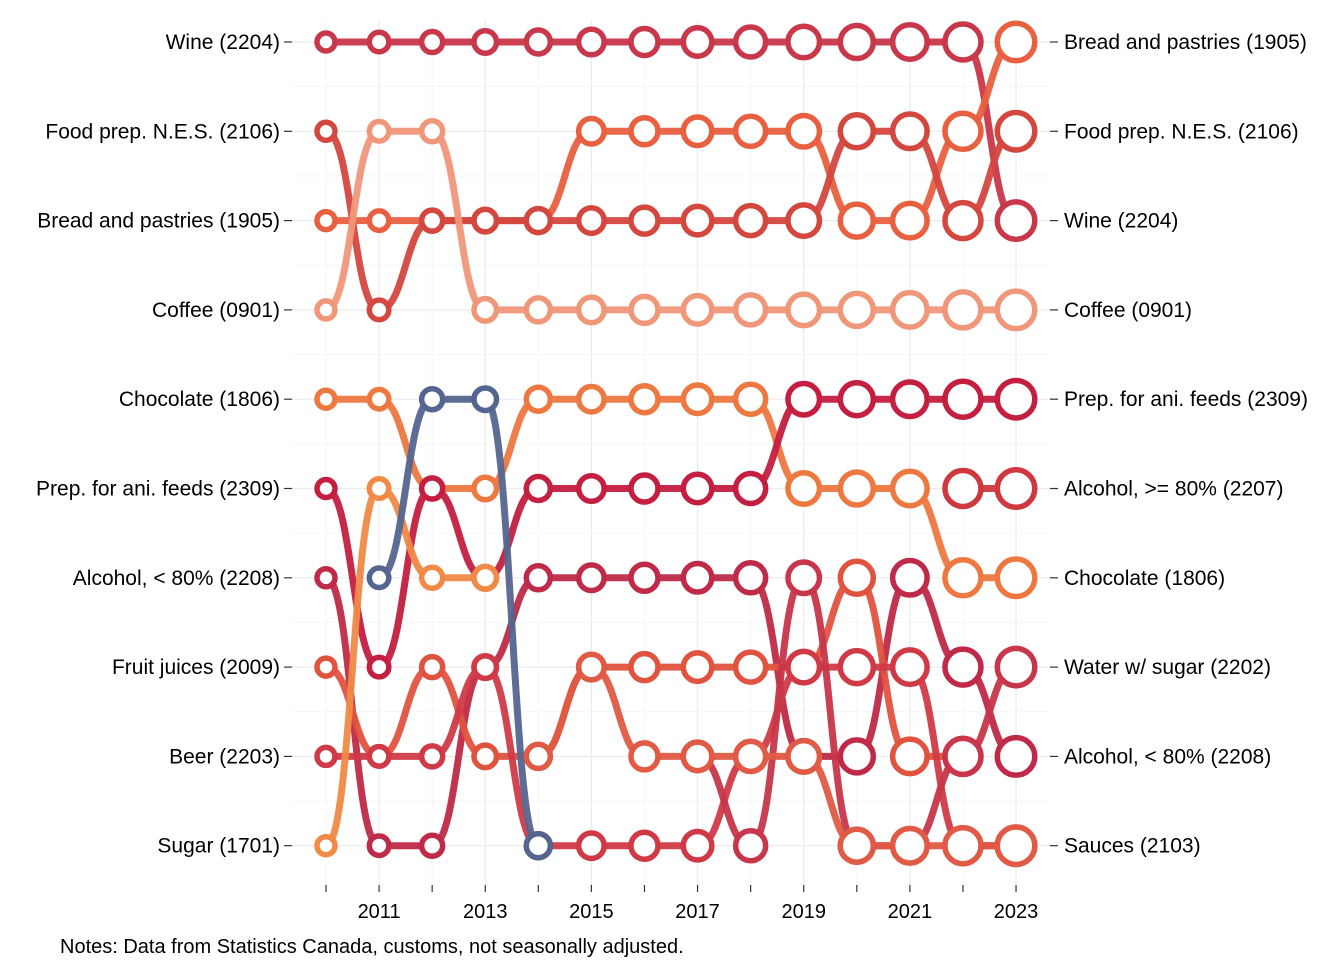 Image resolution: width=1344 pixels, height=960 pixels. Describe the element at coordinates (1121, 221) in the screenshot. I see `y-label-right: Wine (2204)` at that location.